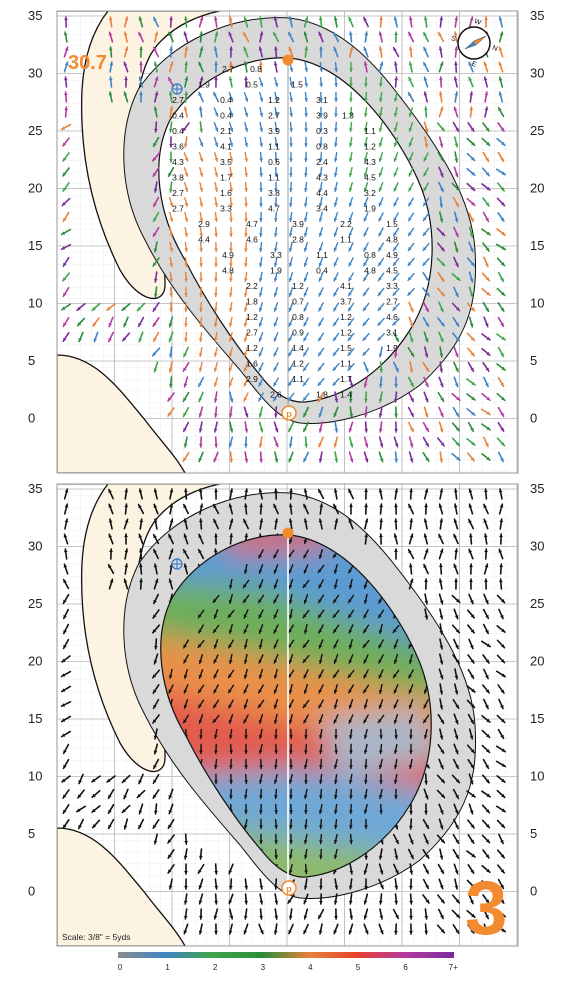 The height and width of the screenshot is (1005, 577). I want to click on slope-value: 4.6, so click(252, 240).